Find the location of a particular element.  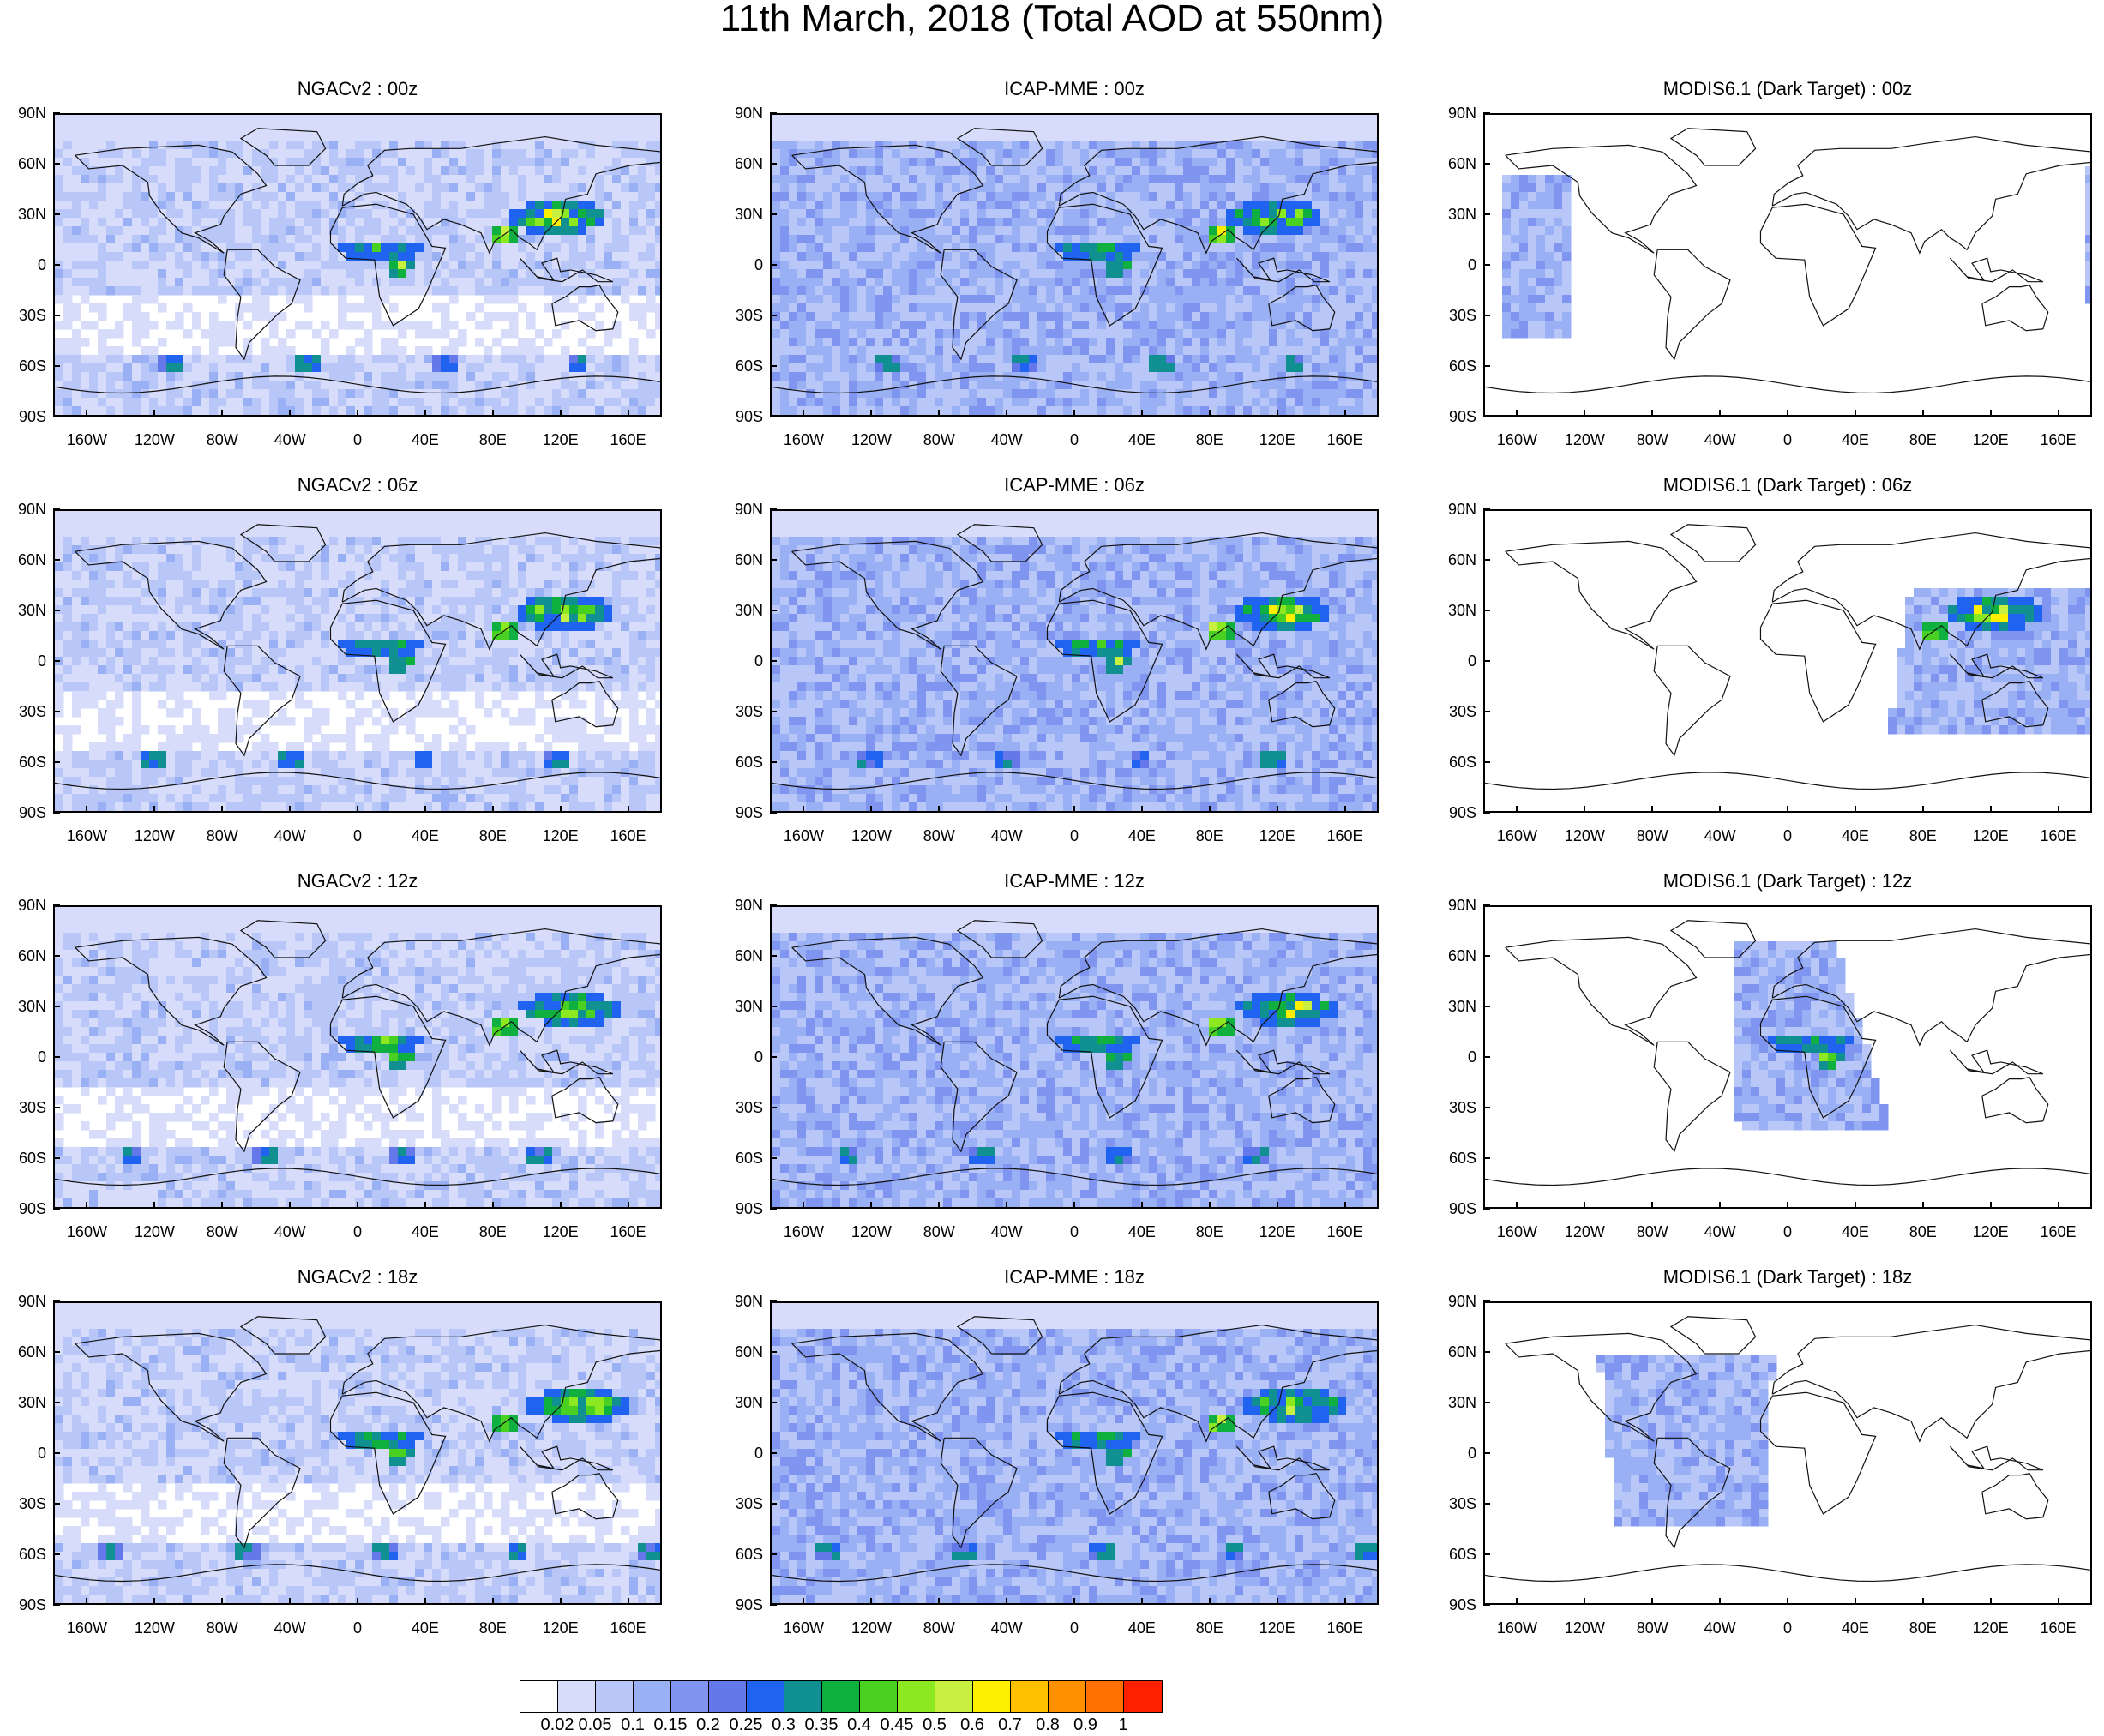

lat-label: 90N is located at coordinates (1452, 113).